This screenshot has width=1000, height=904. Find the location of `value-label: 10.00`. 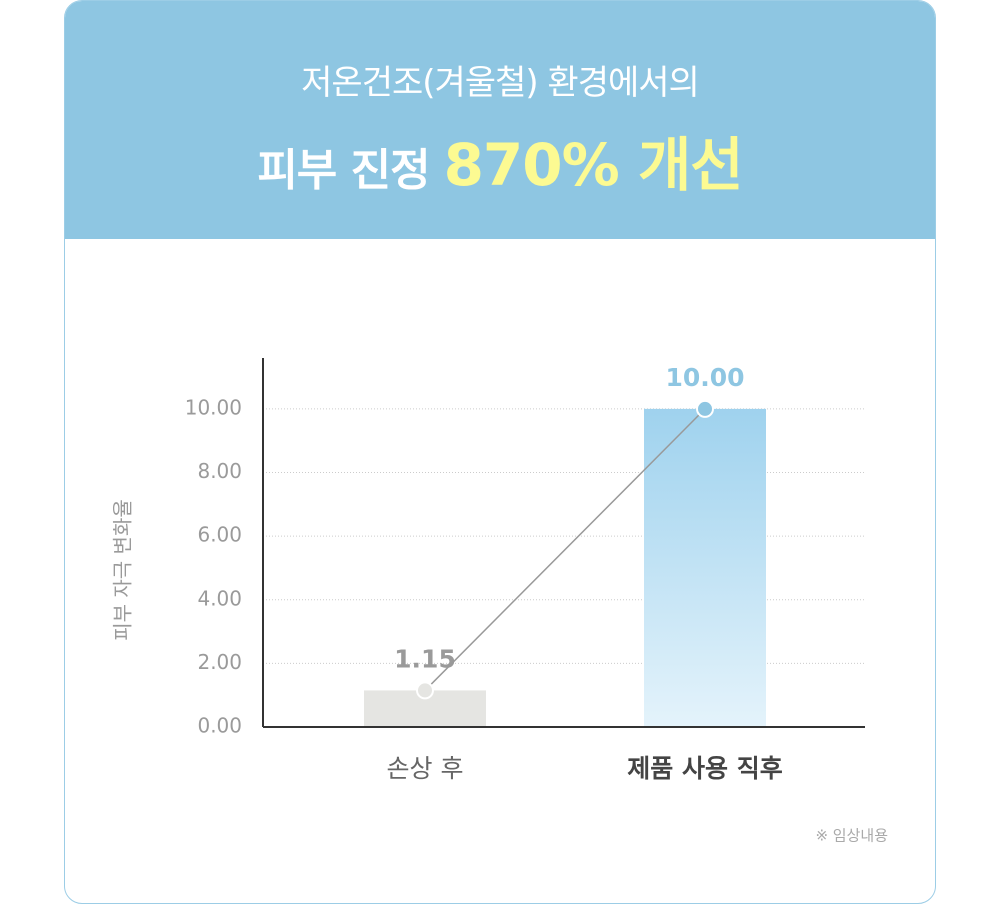

value-label: 10.00 is located at coordinates (704, 377).